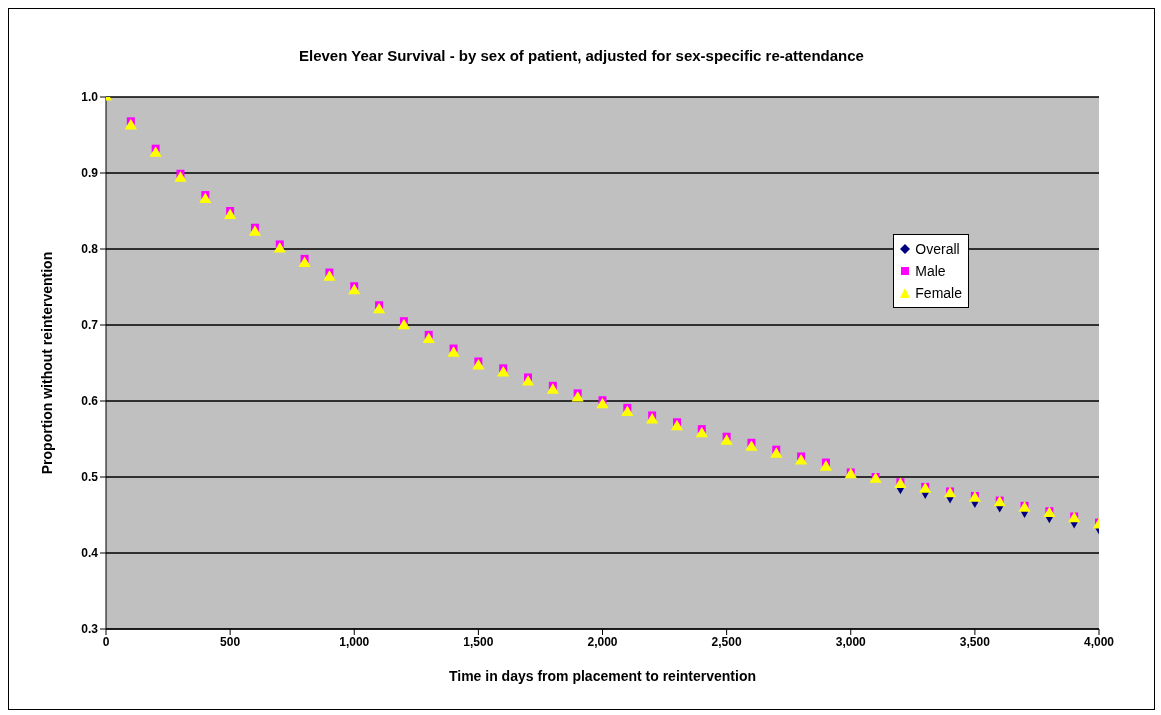 The image size is (1161, 715). Describe the element at coordinates (354, 641) in the screenshot. I see `x-tick-label: 1,000` at that location.